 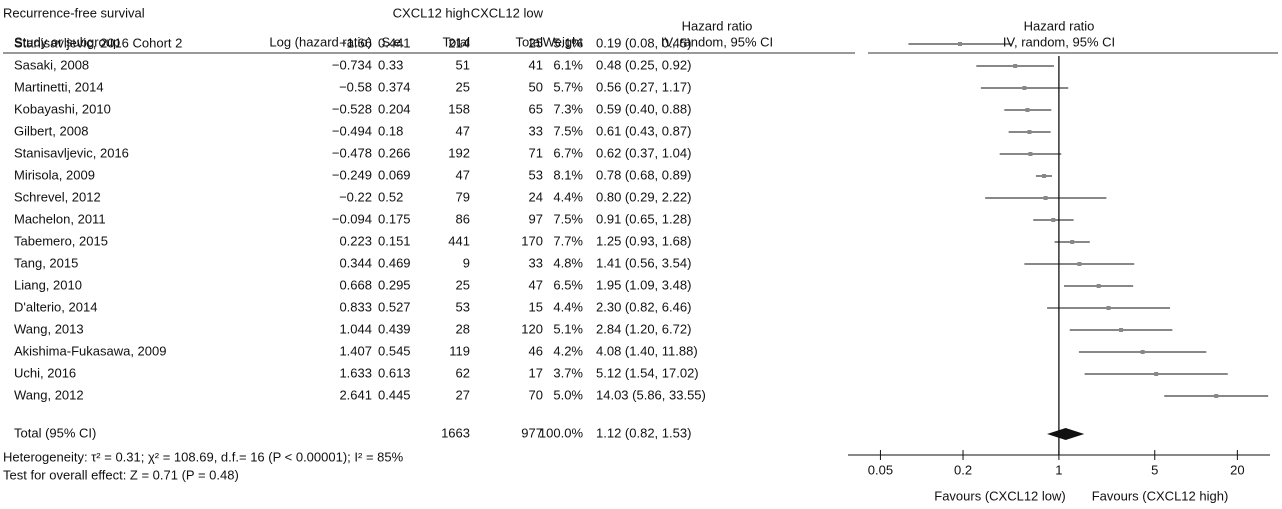 I want to click on weight: 6.1%, so click(x=568, y=64).